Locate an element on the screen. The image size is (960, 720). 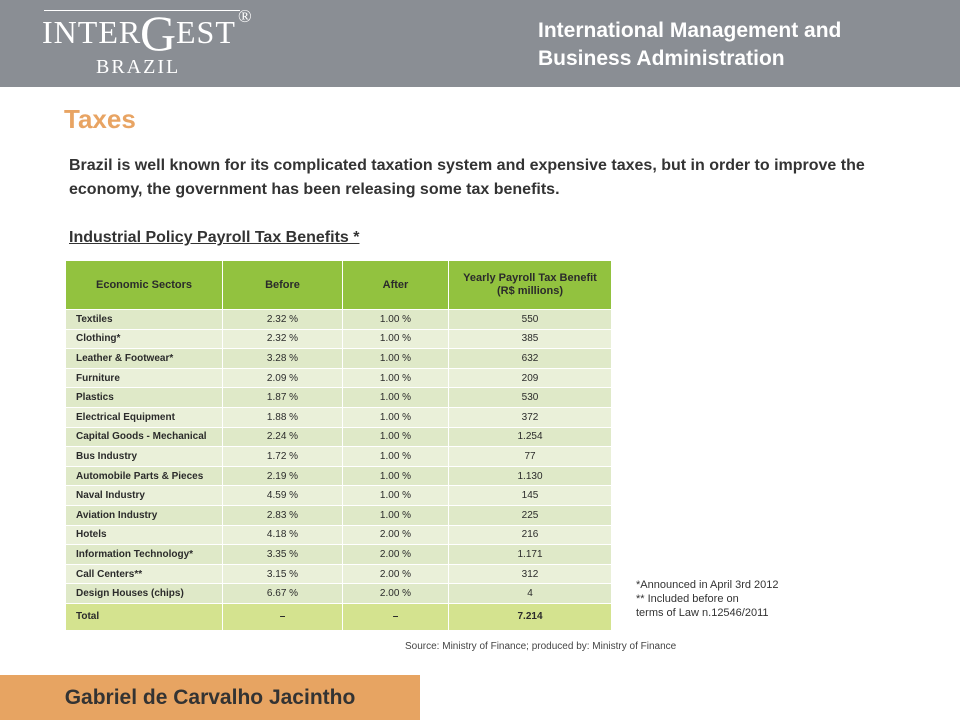
cell-before: 3.35 % is located at coordinates (282, 554).